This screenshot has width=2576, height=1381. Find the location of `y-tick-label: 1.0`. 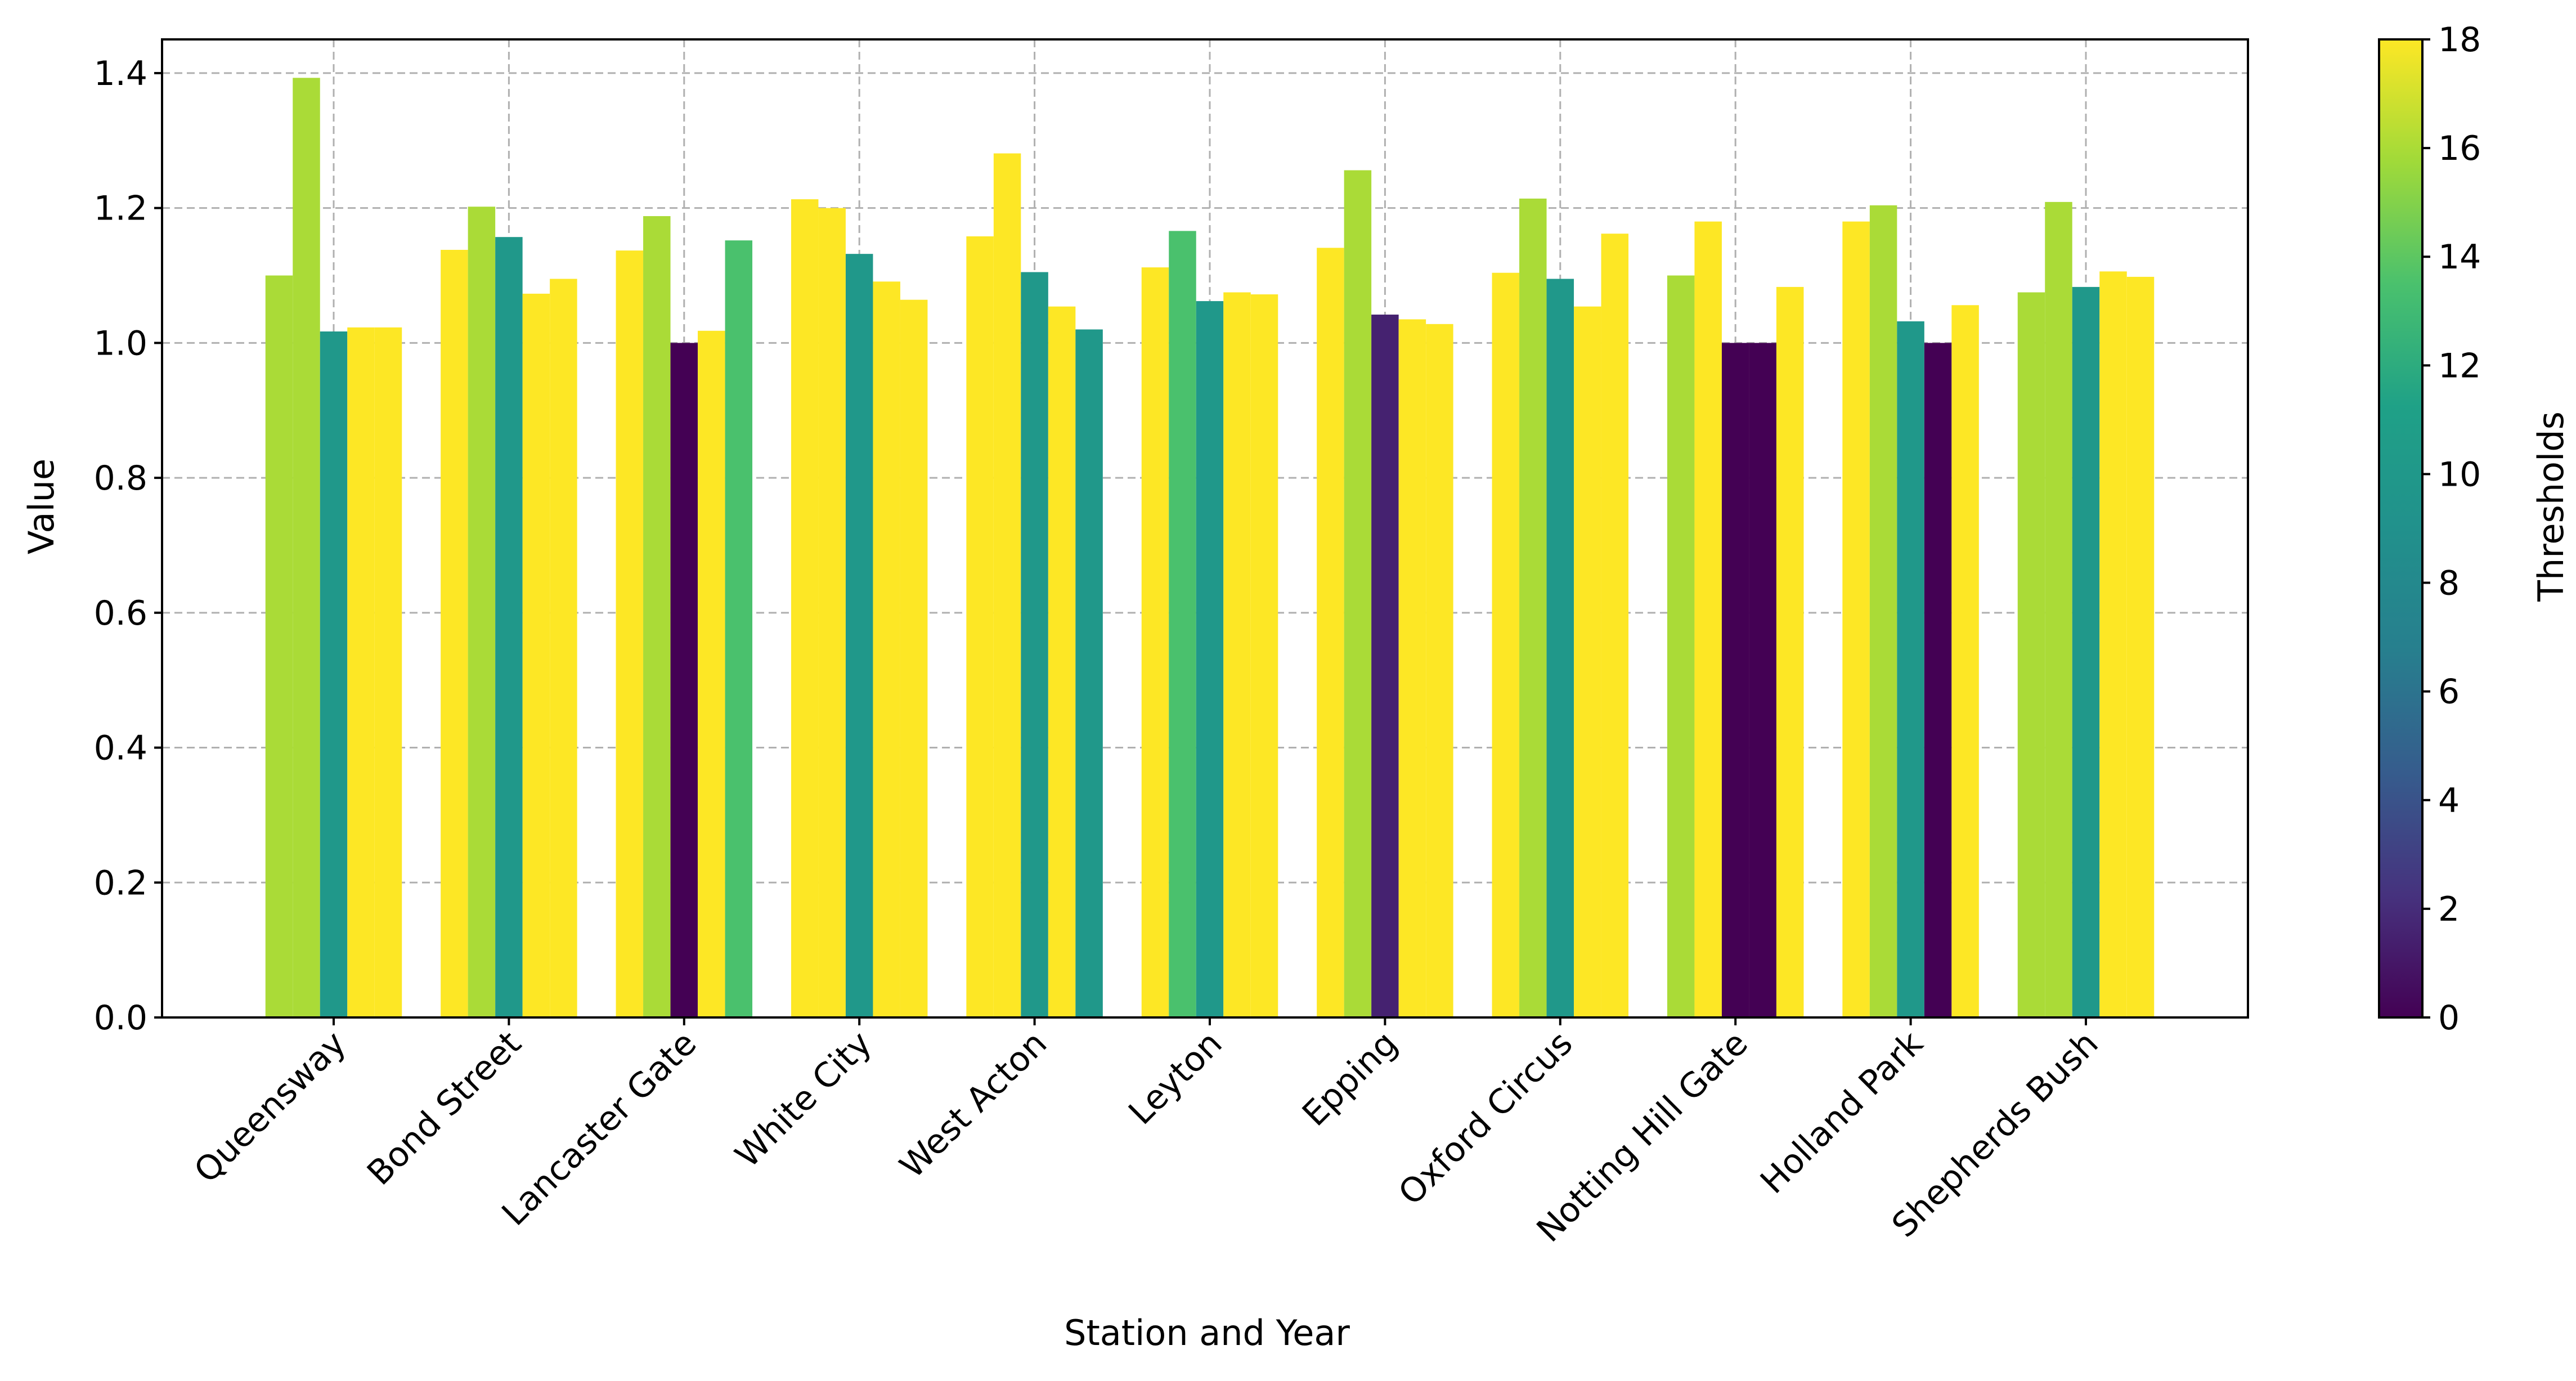

y-tick-label: 1.0 is located at coordinates (120, 343).